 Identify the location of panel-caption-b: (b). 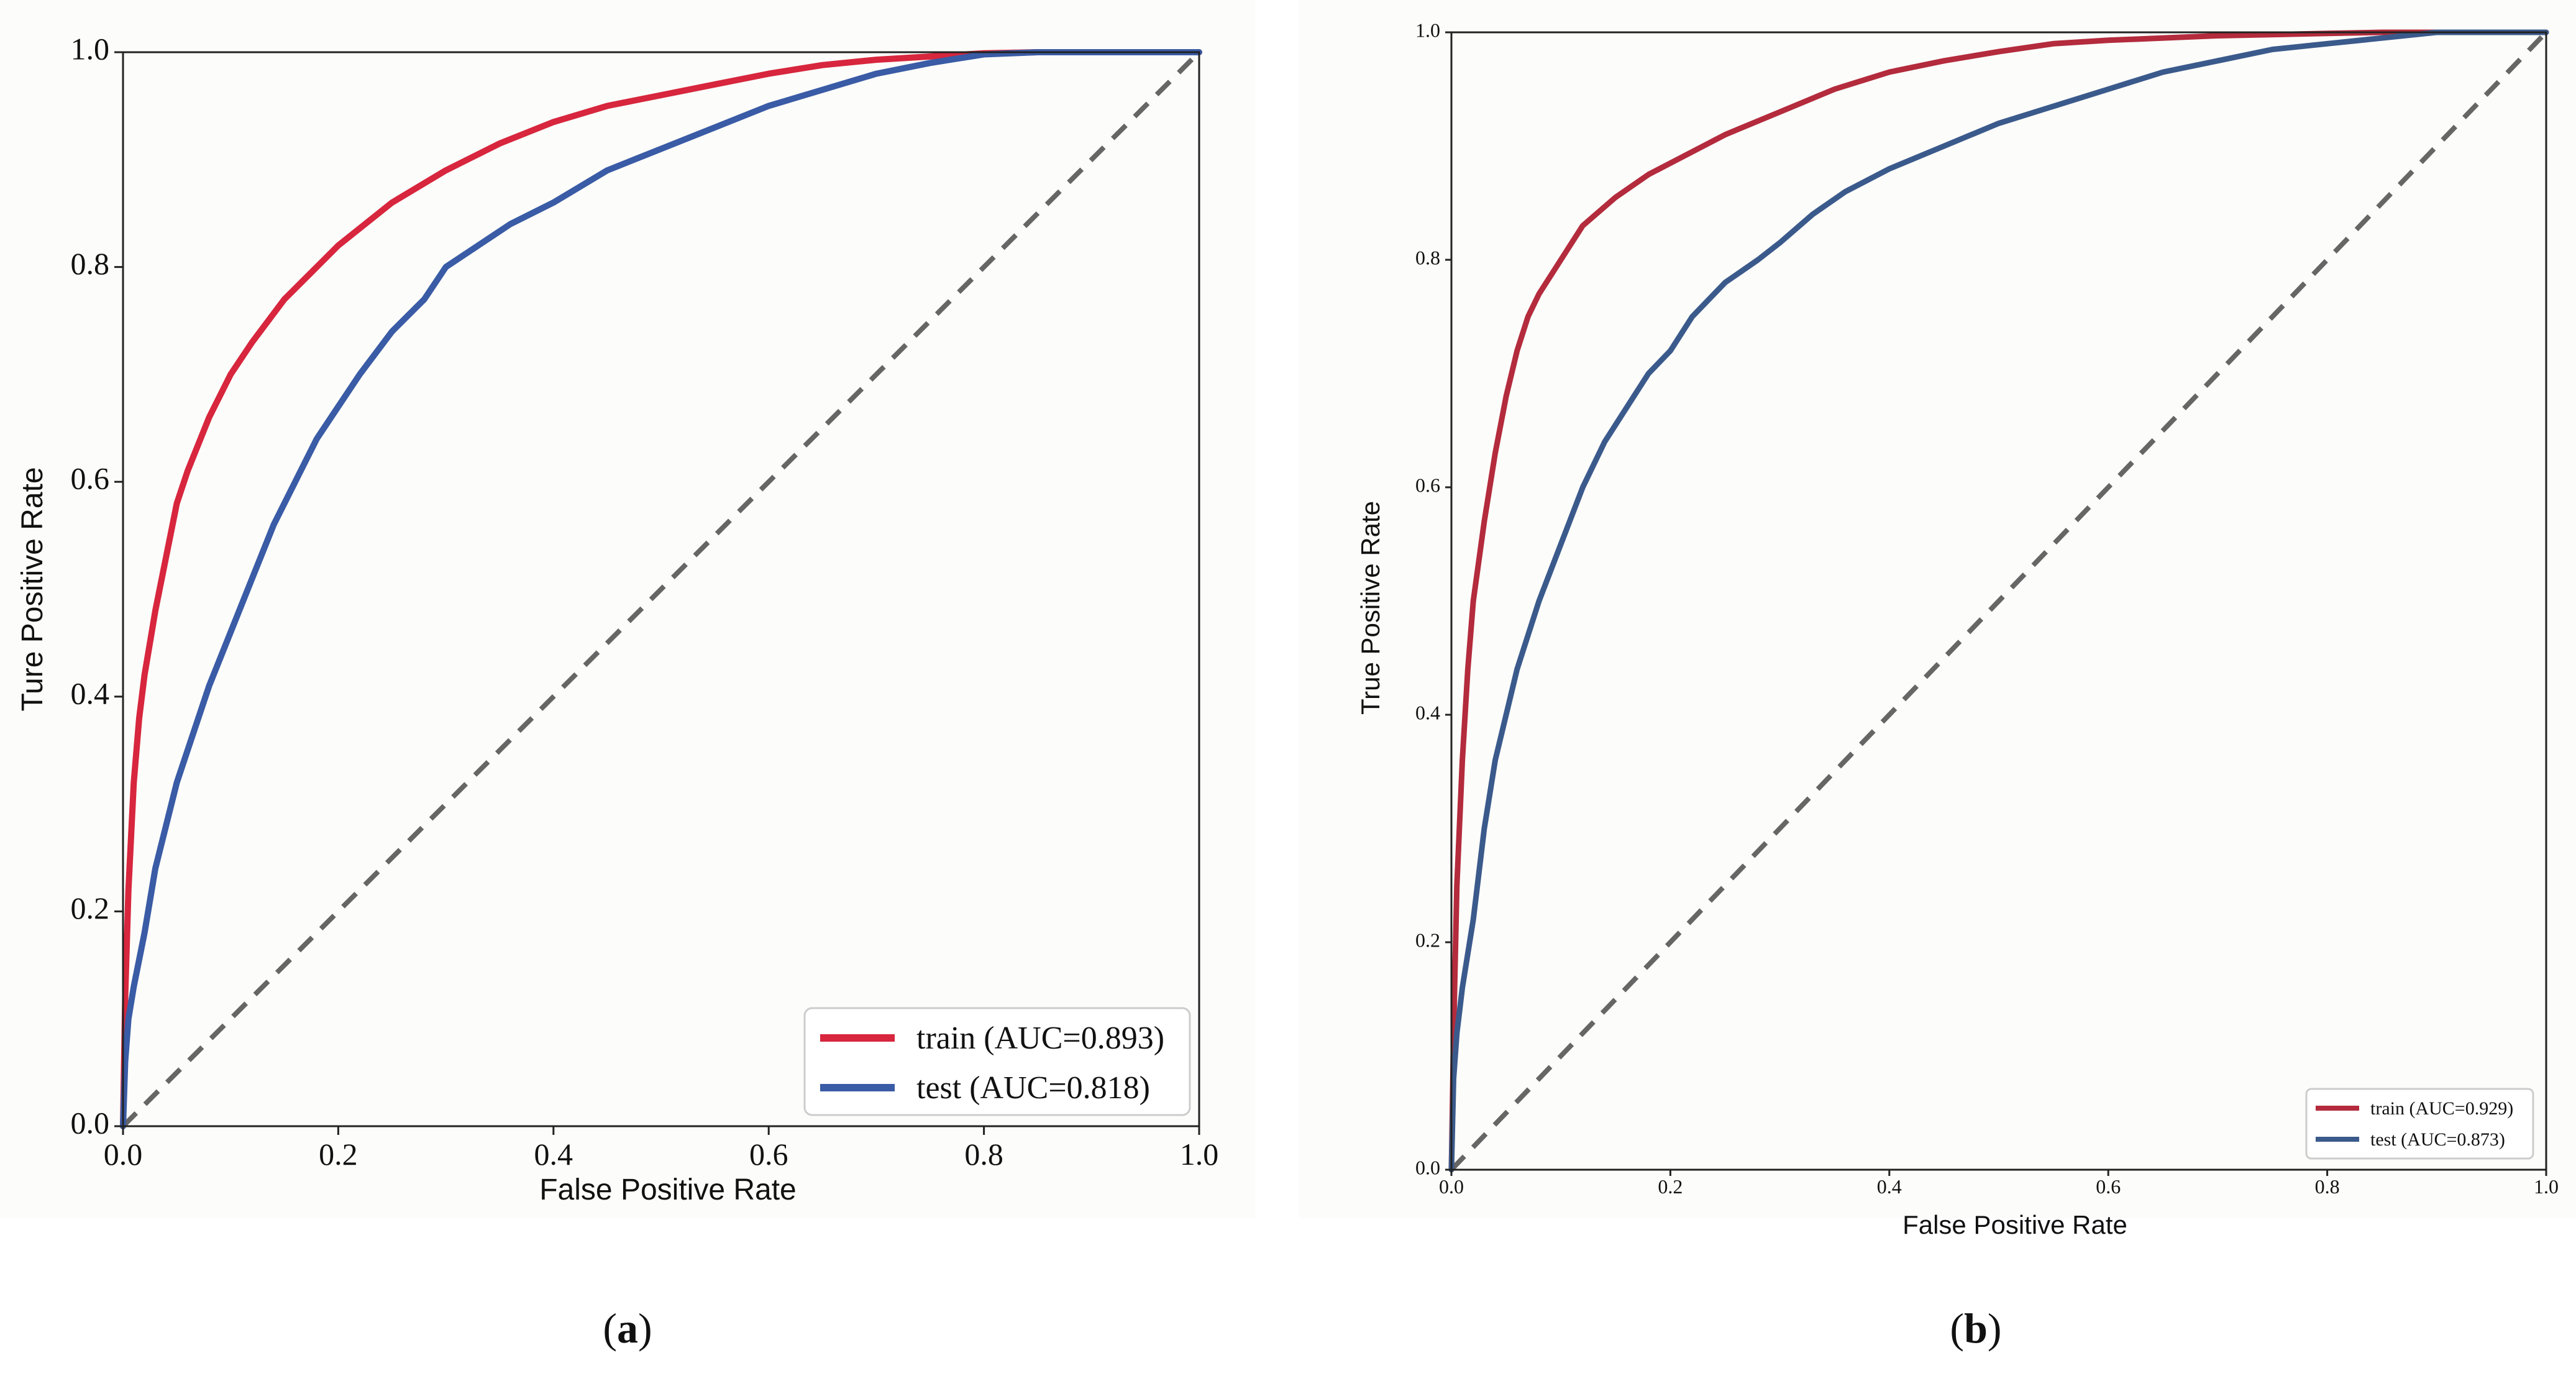
(1975, 1328).